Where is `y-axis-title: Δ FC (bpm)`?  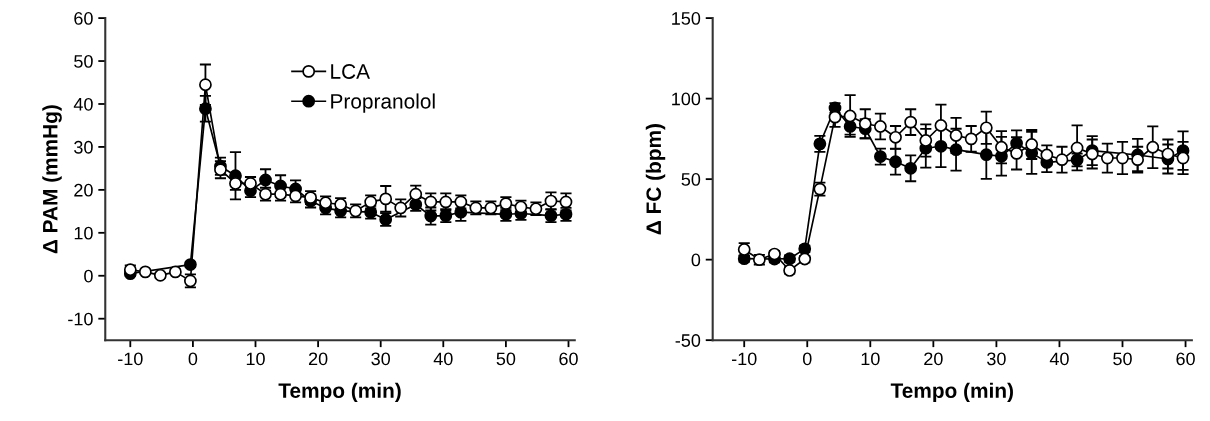
y-axis-title: Δ FC (bpm) is located at coordinates (655, 179).